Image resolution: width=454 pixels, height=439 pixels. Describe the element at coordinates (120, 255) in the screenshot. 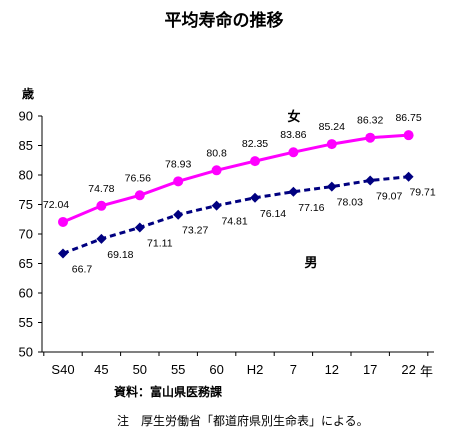

I see `data-label: 69.18` at that location.